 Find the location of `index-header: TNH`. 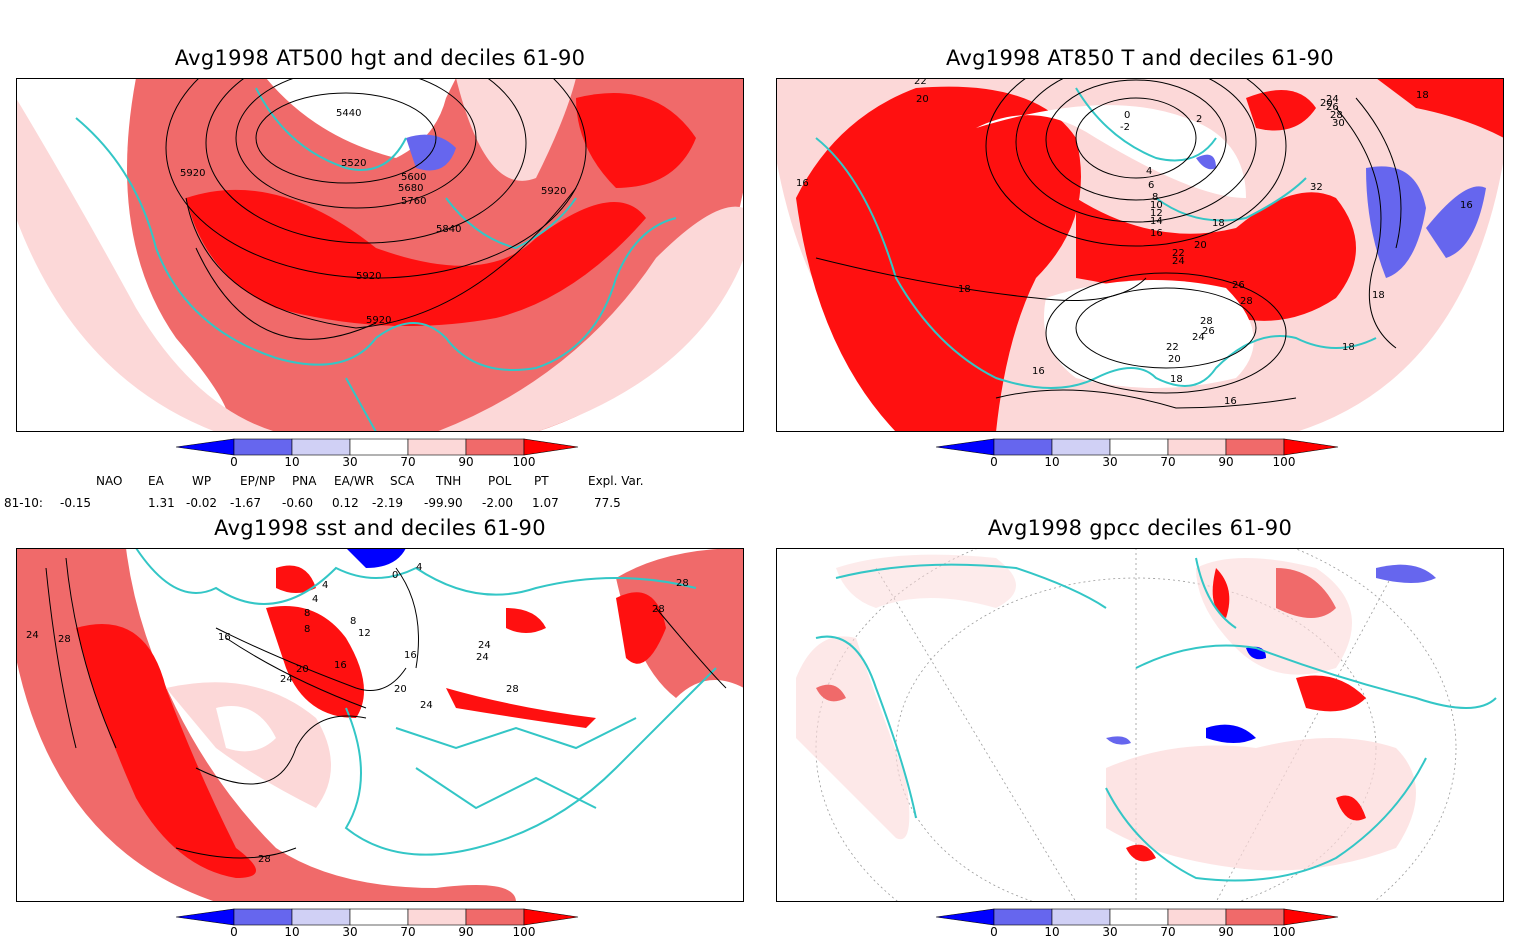

index-header: TNH is located at coordinates (449, 481).